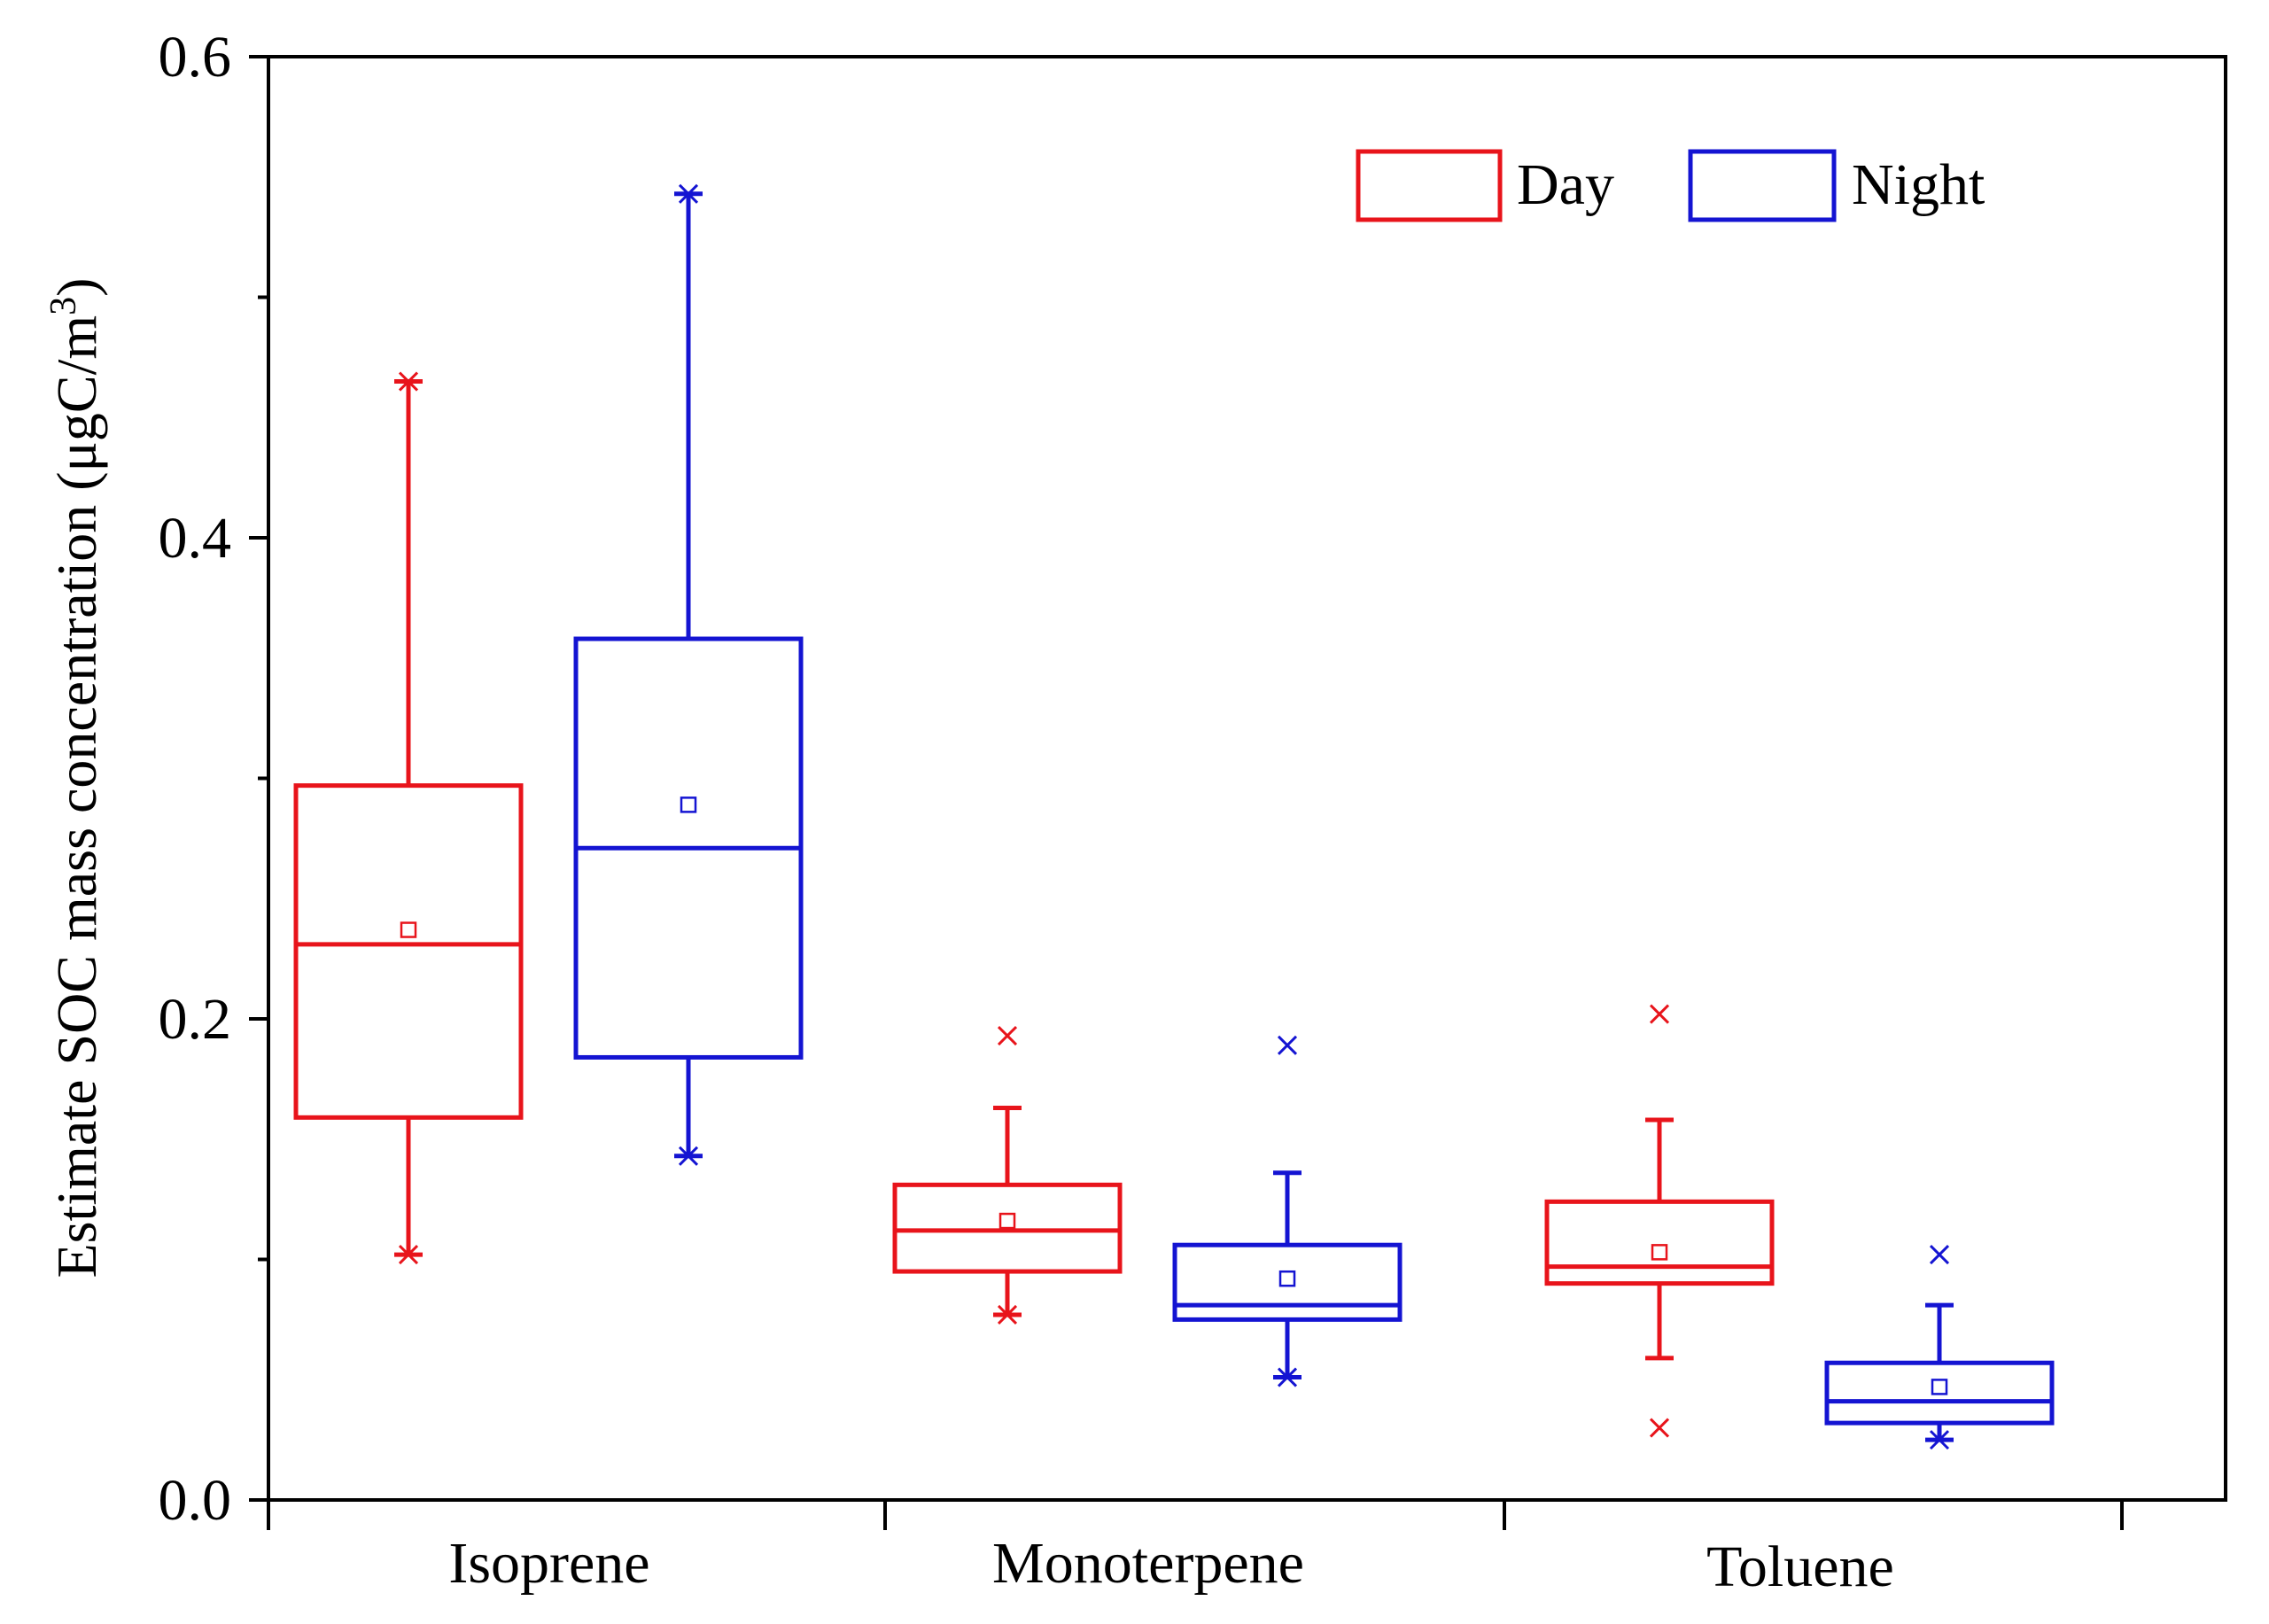 Image resolution: width=2269 pixels, height=1624 pixels. Describe the element at coordinates (1429, 186) in the screenshot. I see `legend-swatch-day` at that location.